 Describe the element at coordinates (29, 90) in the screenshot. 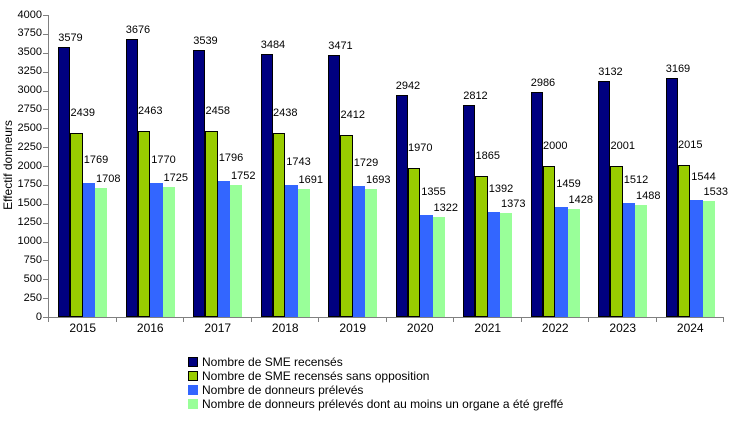

I see `y-tick-label: 3000` at that location.